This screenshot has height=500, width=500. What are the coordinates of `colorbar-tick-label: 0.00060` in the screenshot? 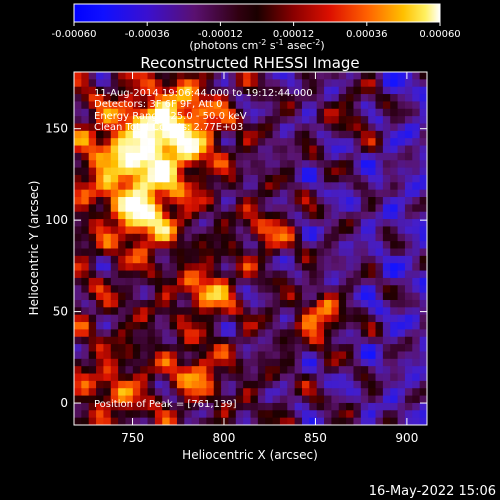 It's located at (439, 34).